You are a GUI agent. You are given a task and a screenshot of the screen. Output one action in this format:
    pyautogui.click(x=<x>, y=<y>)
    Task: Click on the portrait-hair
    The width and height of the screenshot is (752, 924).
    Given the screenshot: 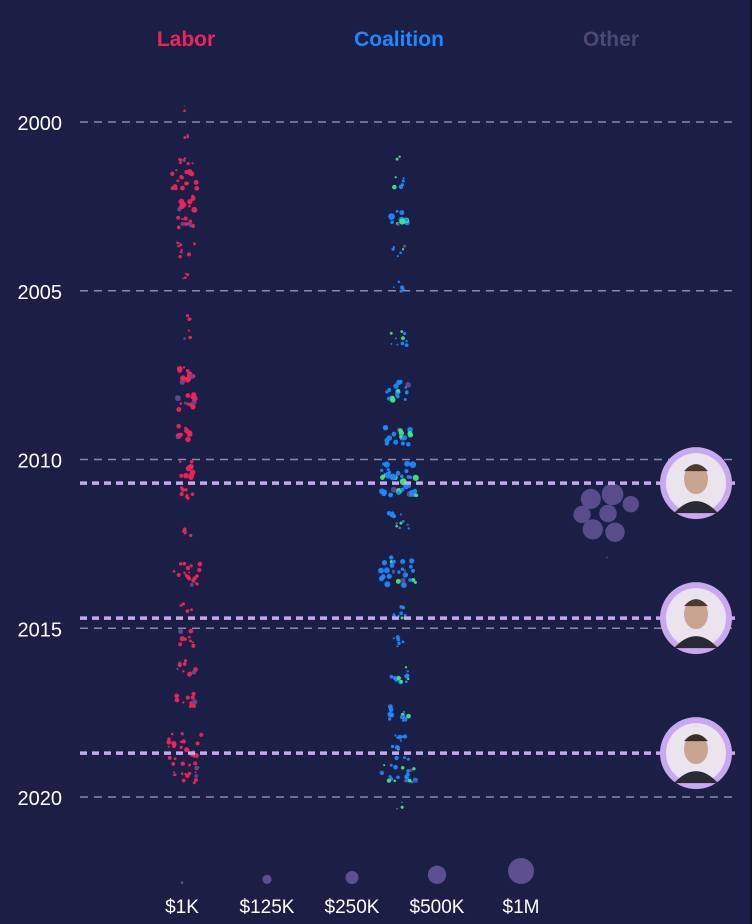 What is the action you would take?
    pyautogui.click(x=696, y=603)
    